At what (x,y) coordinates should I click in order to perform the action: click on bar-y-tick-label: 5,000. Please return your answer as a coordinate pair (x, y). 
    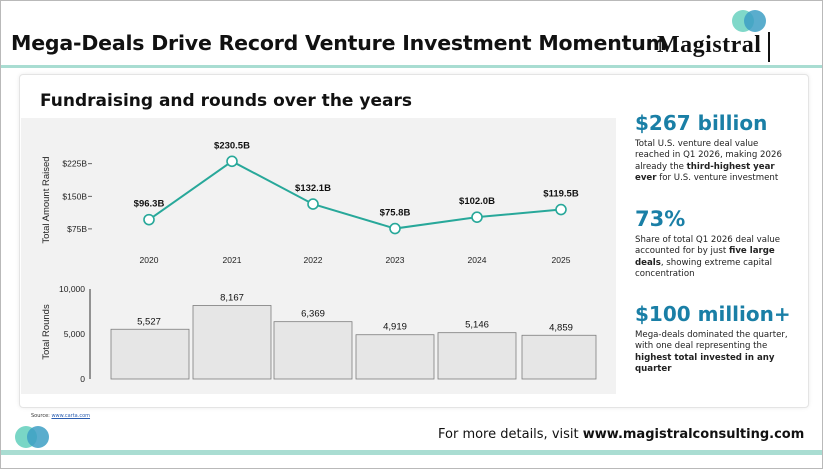
    Looking at the image, I should click on (75, 334).